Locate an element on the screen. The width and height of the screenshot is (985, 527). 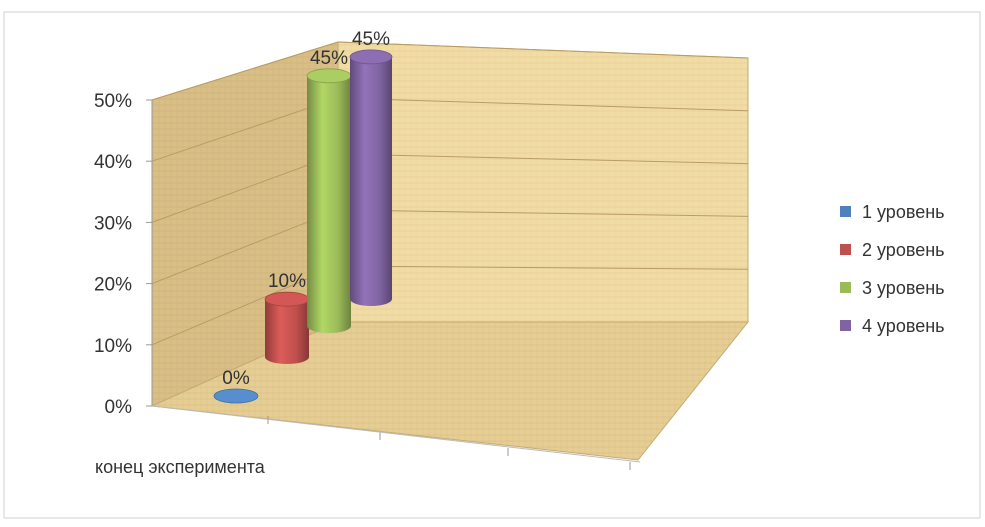
legend-label: 1 уровень is located at coordinates (903, 212).